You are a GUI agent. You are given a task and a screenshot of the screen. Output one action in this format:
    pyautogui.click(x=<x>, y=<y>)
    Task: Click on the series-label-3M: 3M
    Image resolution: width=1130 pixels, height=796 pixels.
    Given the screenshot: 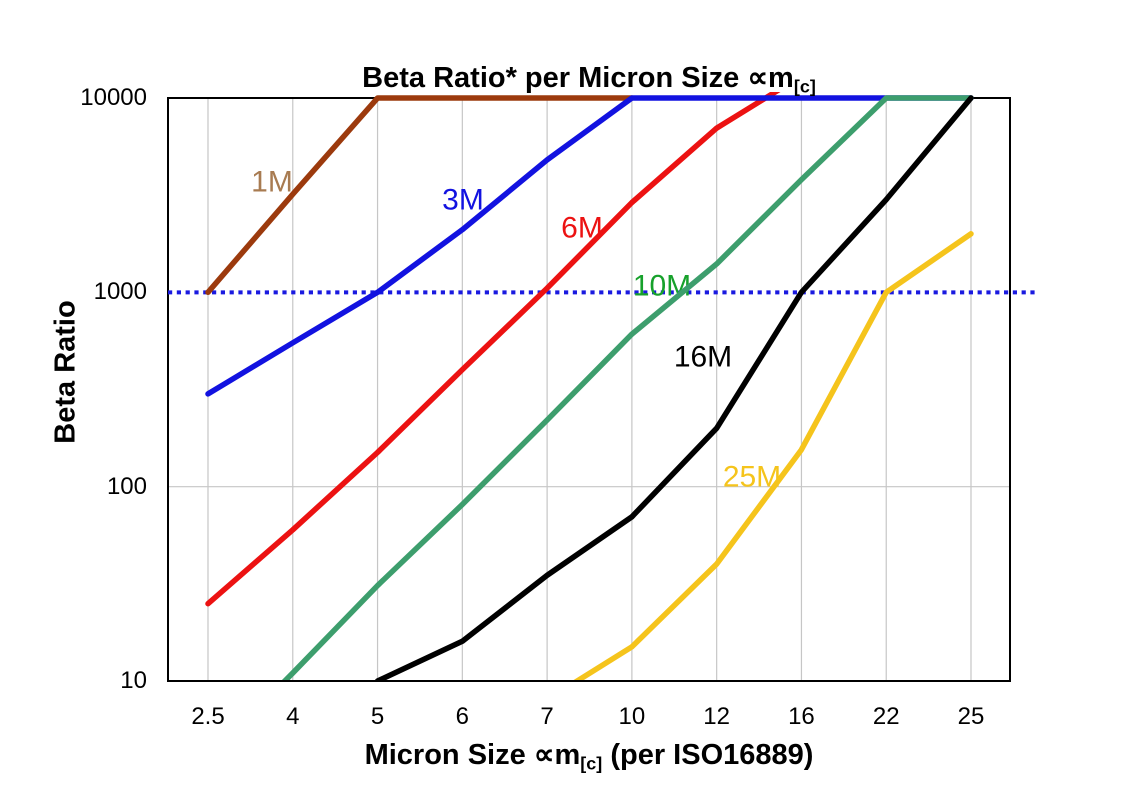 What is the action you would take?
    pyautogui.click(x=463, y=200)
    